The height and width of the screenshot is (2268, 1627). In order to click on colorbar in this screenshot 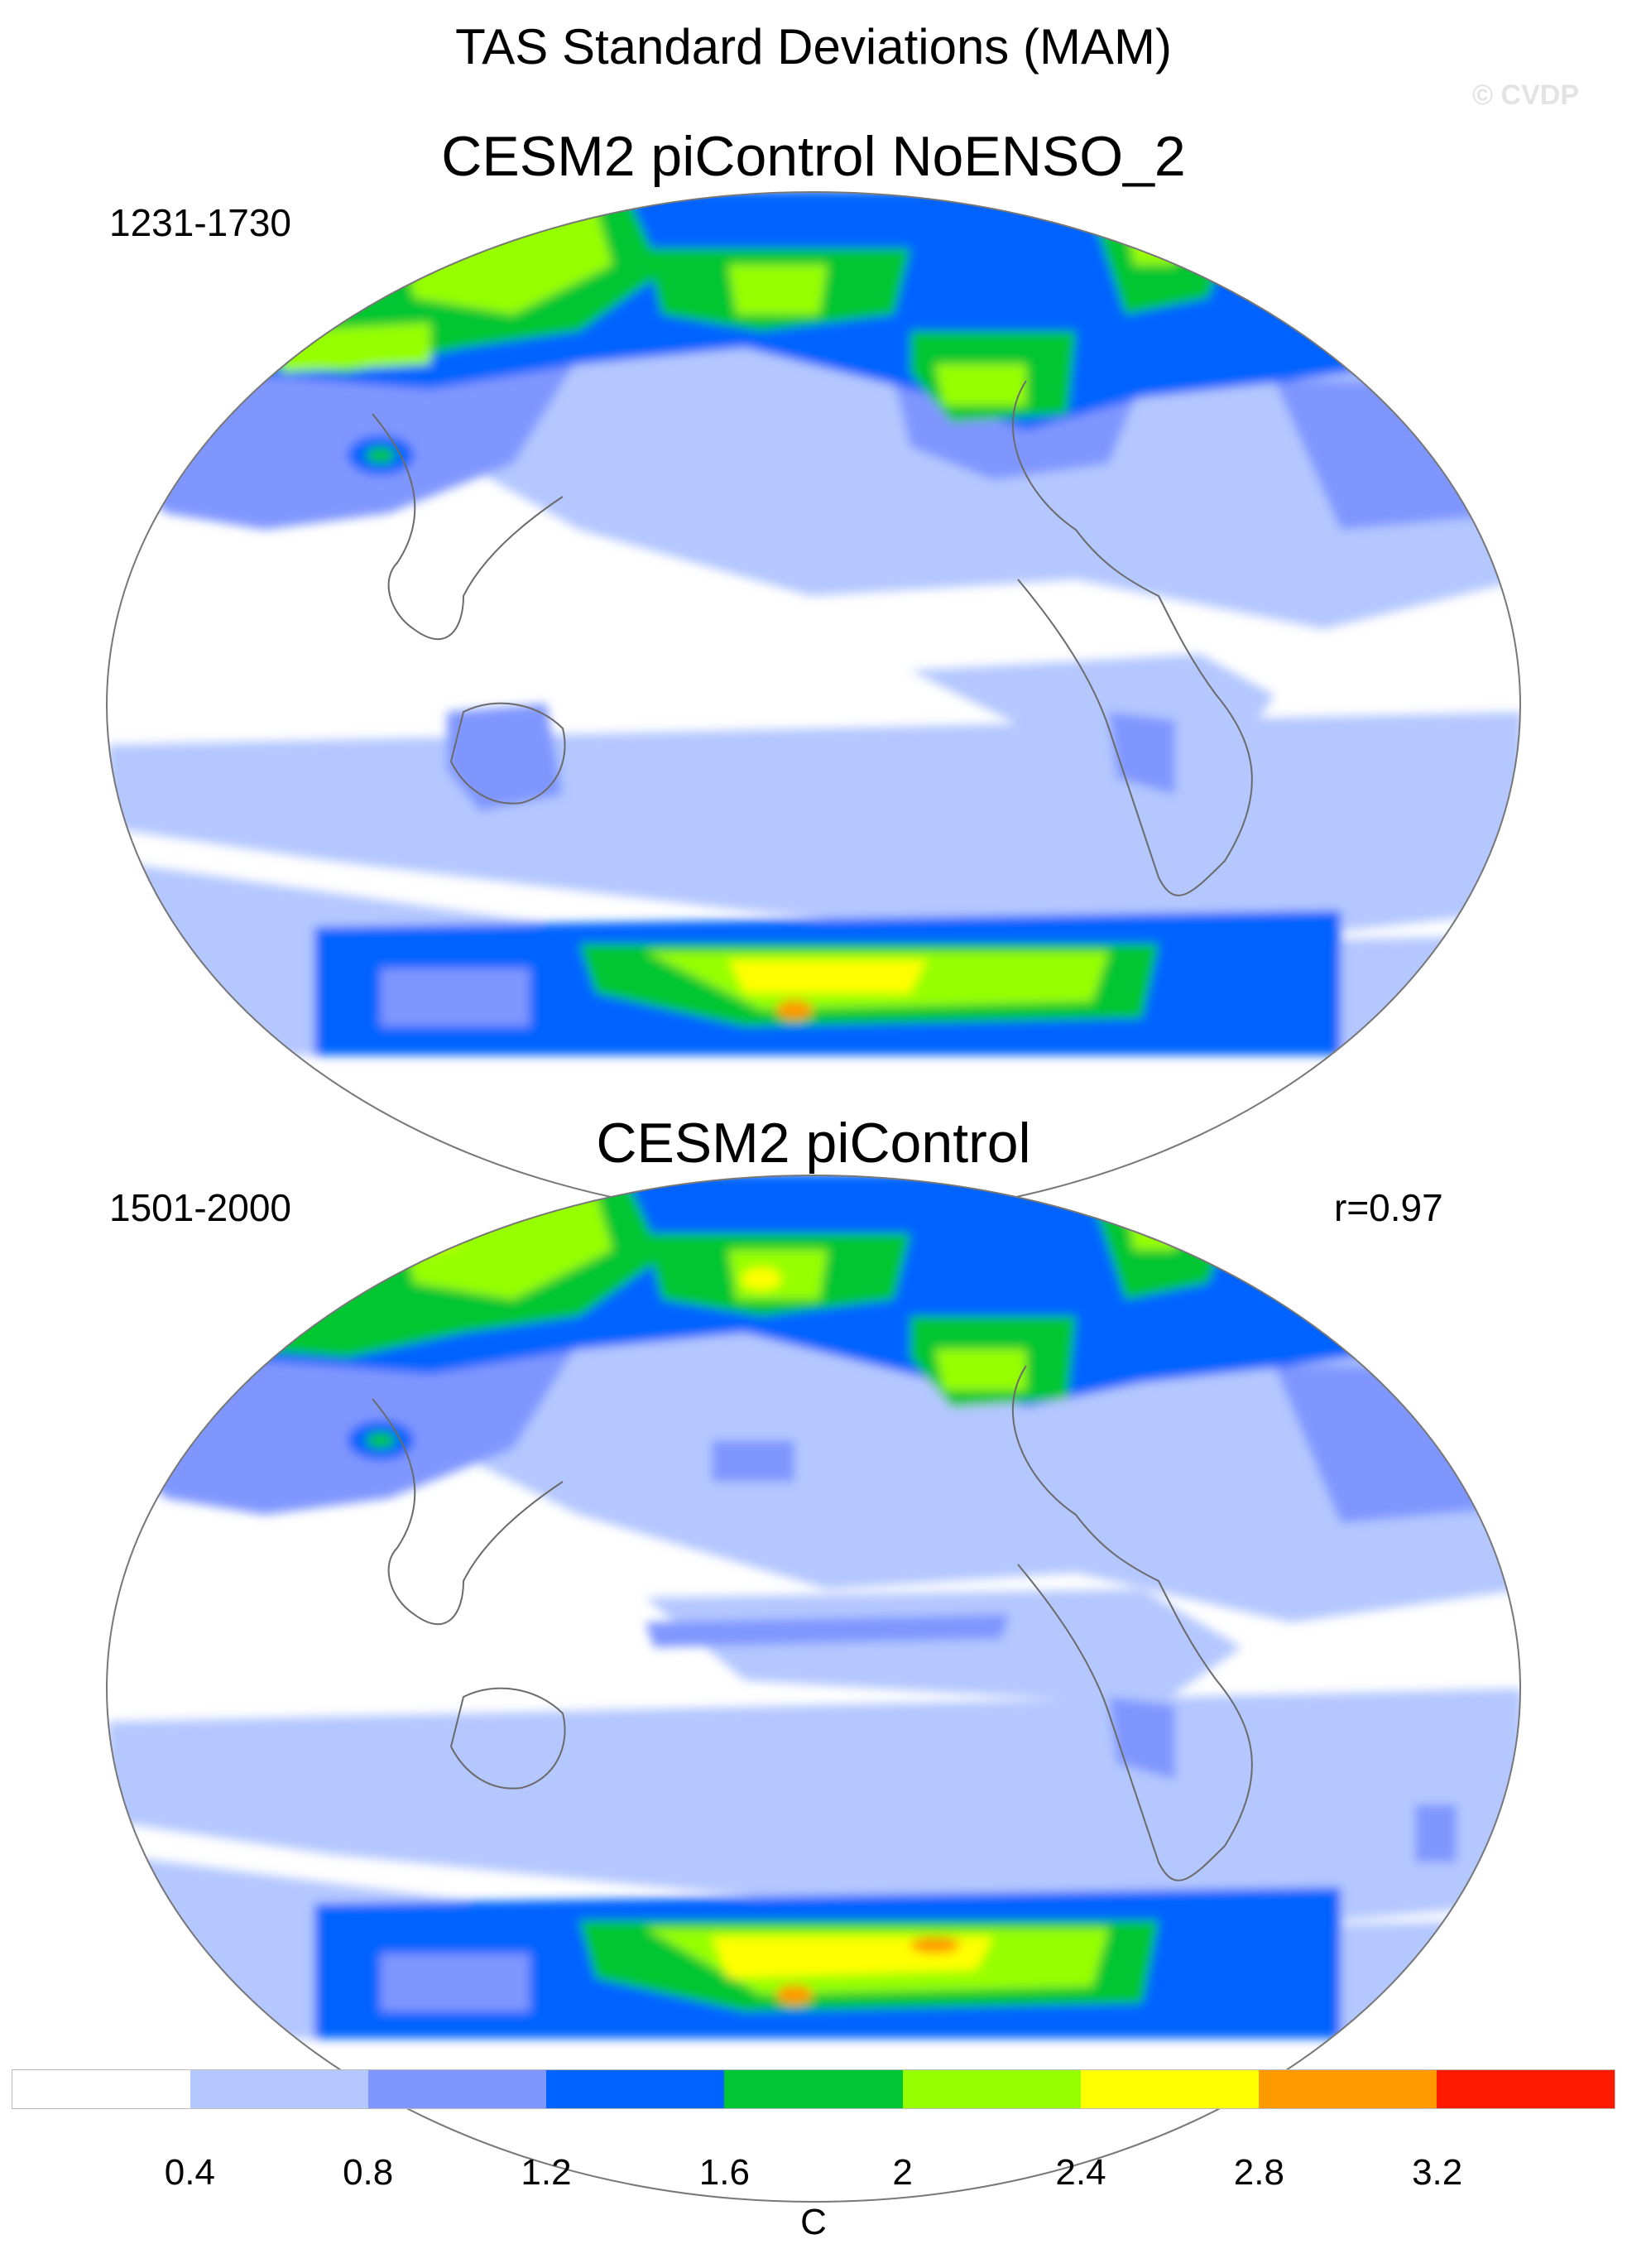, I will do `click(813, 2089)`.